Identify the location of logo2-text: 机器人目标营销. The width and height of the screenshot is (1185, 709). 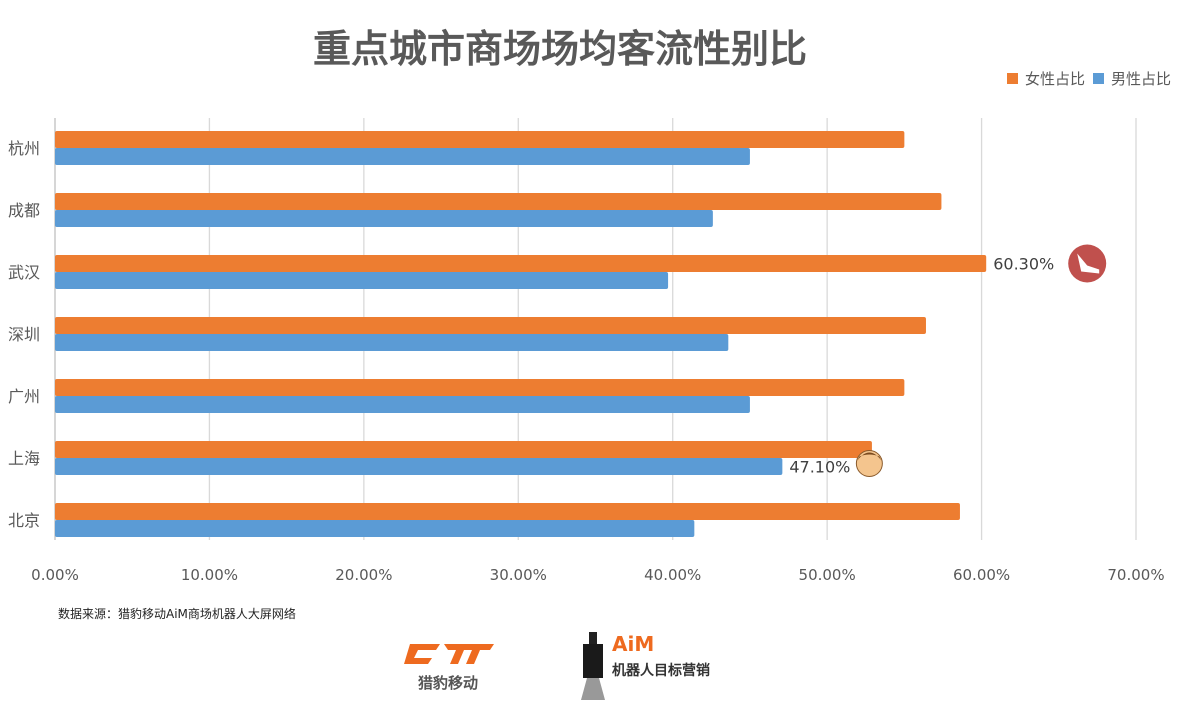
(661, 671).